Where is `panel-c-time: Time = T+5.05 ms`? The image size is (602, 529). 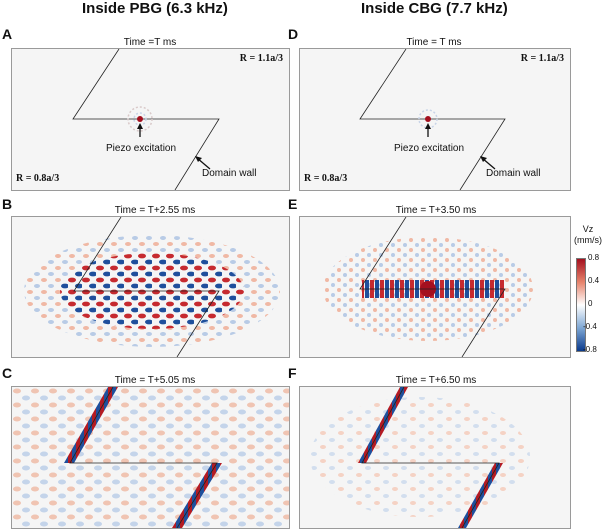
panel-c-time: Time = T+5.05 ms is located at coordinates (155, 380).